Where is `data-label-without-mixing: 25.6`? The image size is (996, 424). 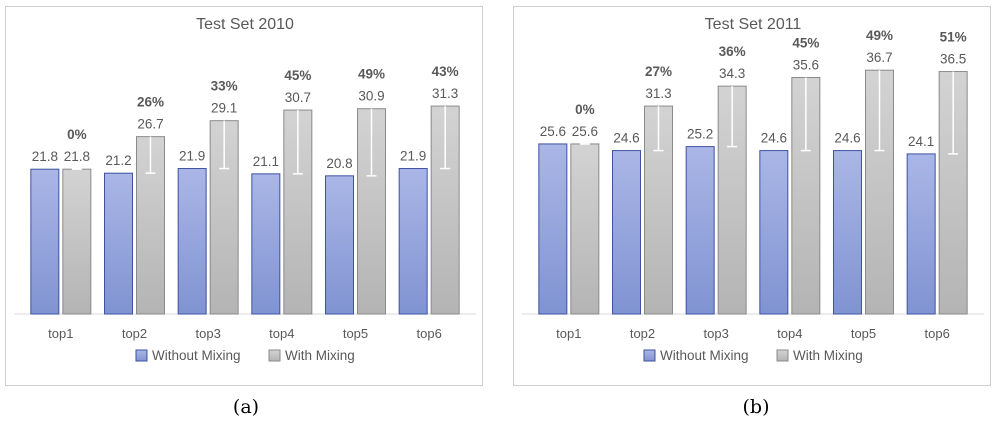
data-label-without-mixing: 25.6 is located at coordinates (553, 131).